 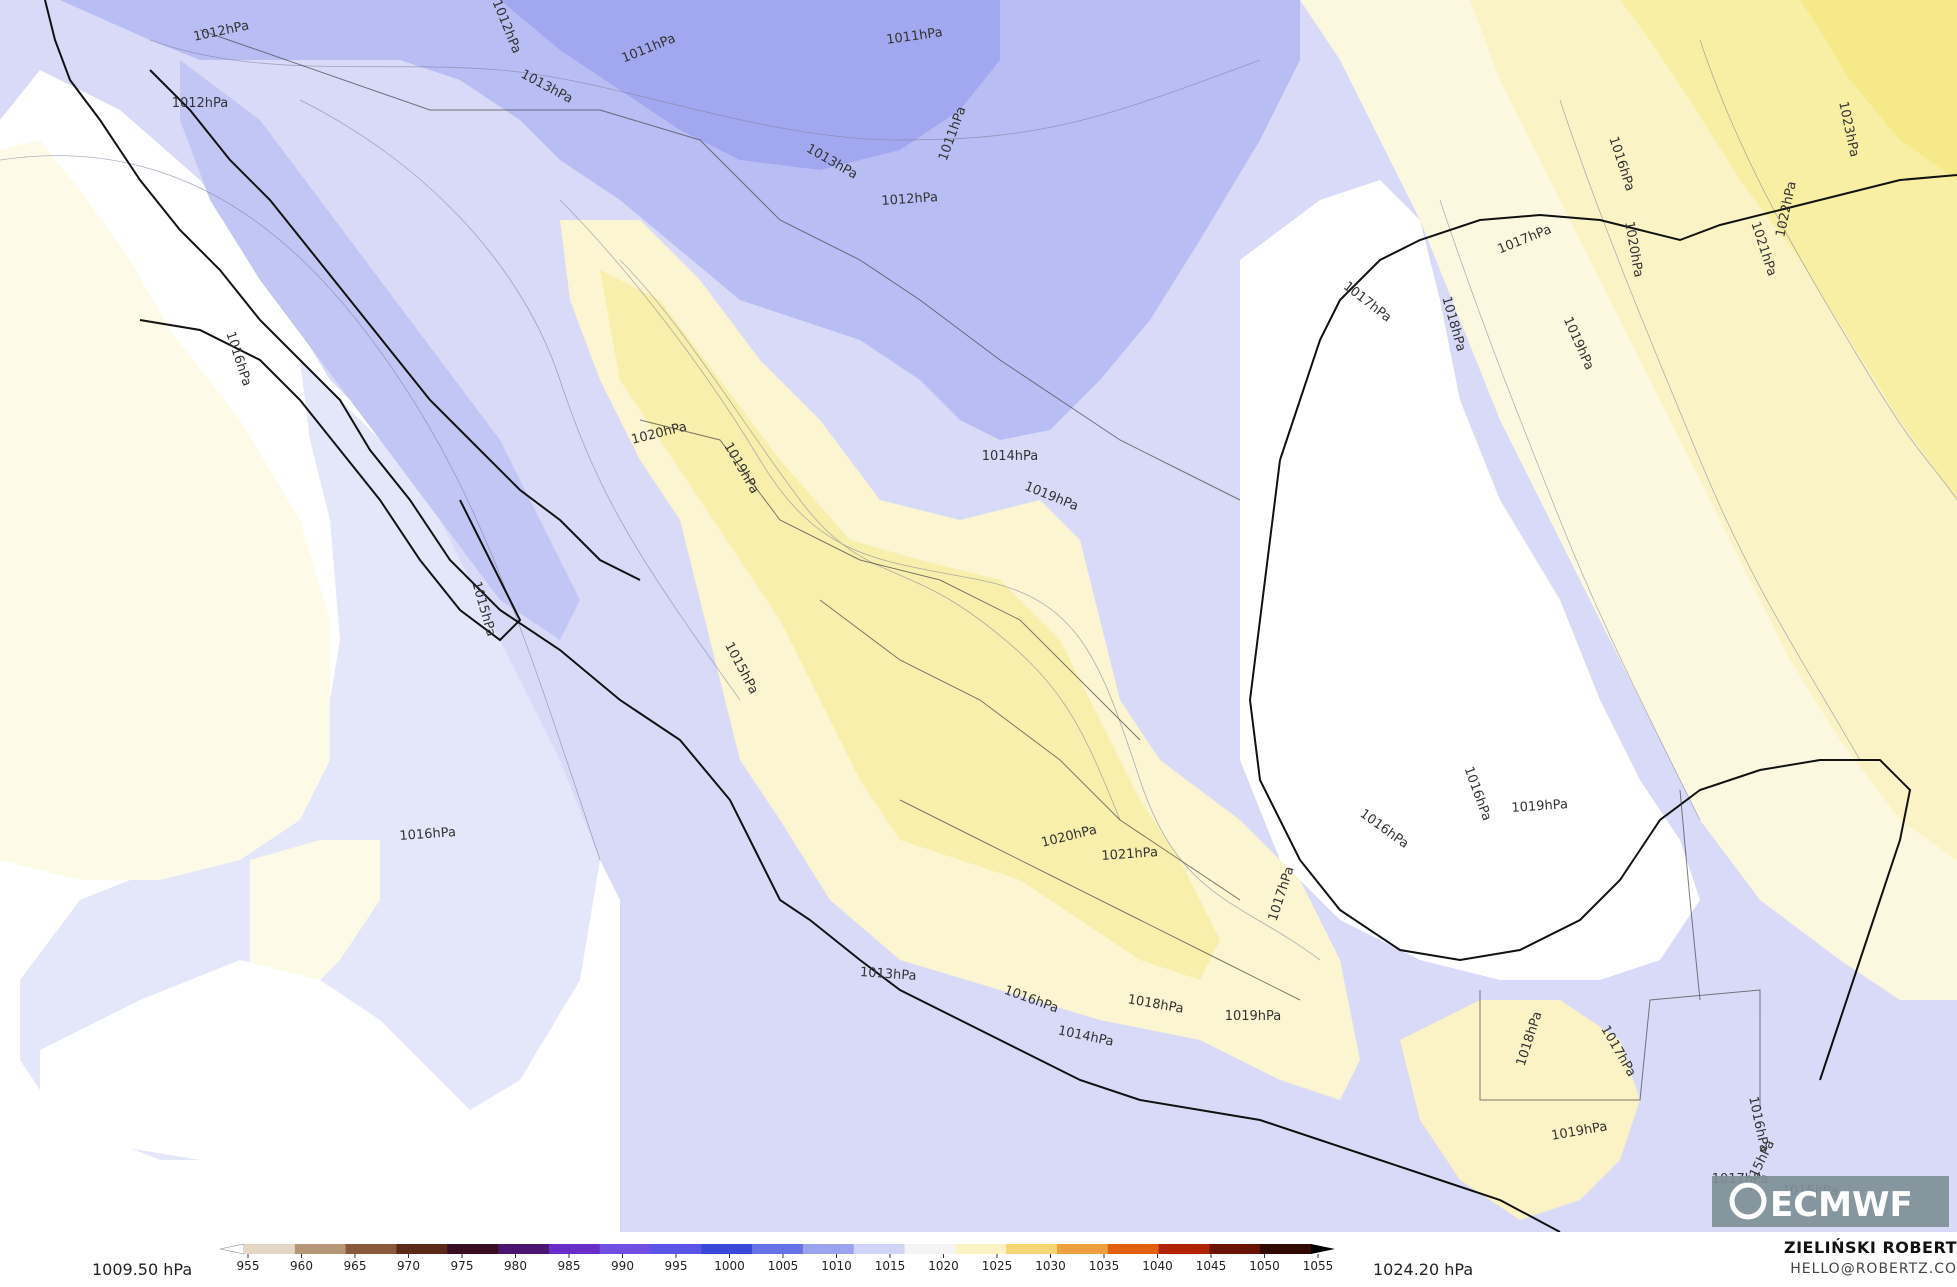 What do you see at coordinates (380, 350) in the screenshot?
I see `gulf-california-low` at bounding box center [380, 350].